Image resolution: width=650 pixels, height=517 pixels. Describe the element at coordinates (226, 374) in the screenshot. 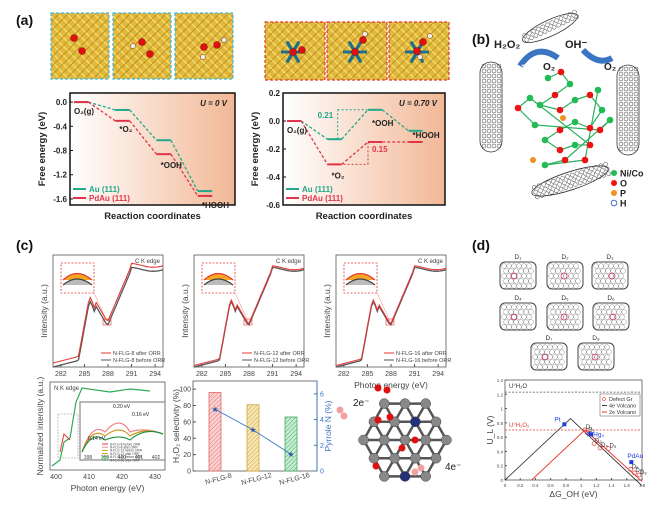

I see `x-tick-label: 285` at that location.